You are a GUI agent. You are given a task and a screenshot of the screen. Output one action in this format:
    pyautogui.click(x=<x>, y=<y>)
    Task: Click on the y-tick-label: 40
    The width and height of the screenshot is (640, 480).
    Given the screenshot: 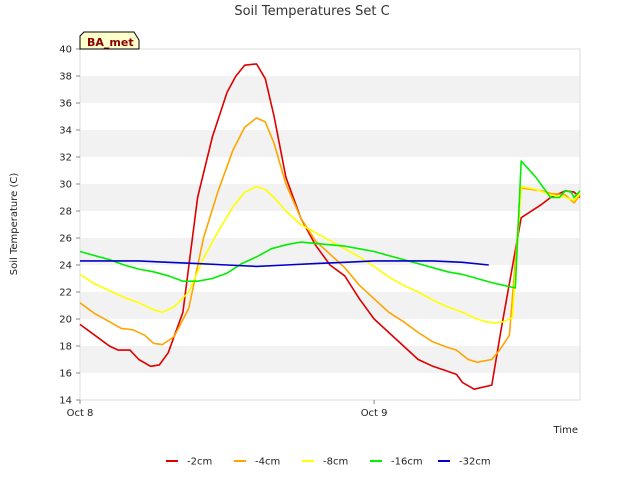 What is the action you would take?
    pyautogui.click(x=65, y=50)
    